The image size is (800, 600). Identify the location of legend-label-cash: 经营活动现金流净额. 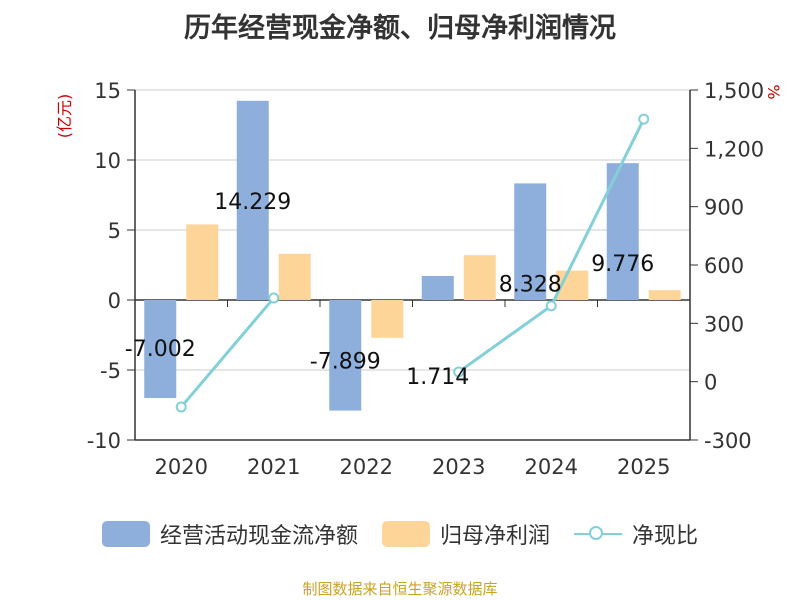
(258, 536).